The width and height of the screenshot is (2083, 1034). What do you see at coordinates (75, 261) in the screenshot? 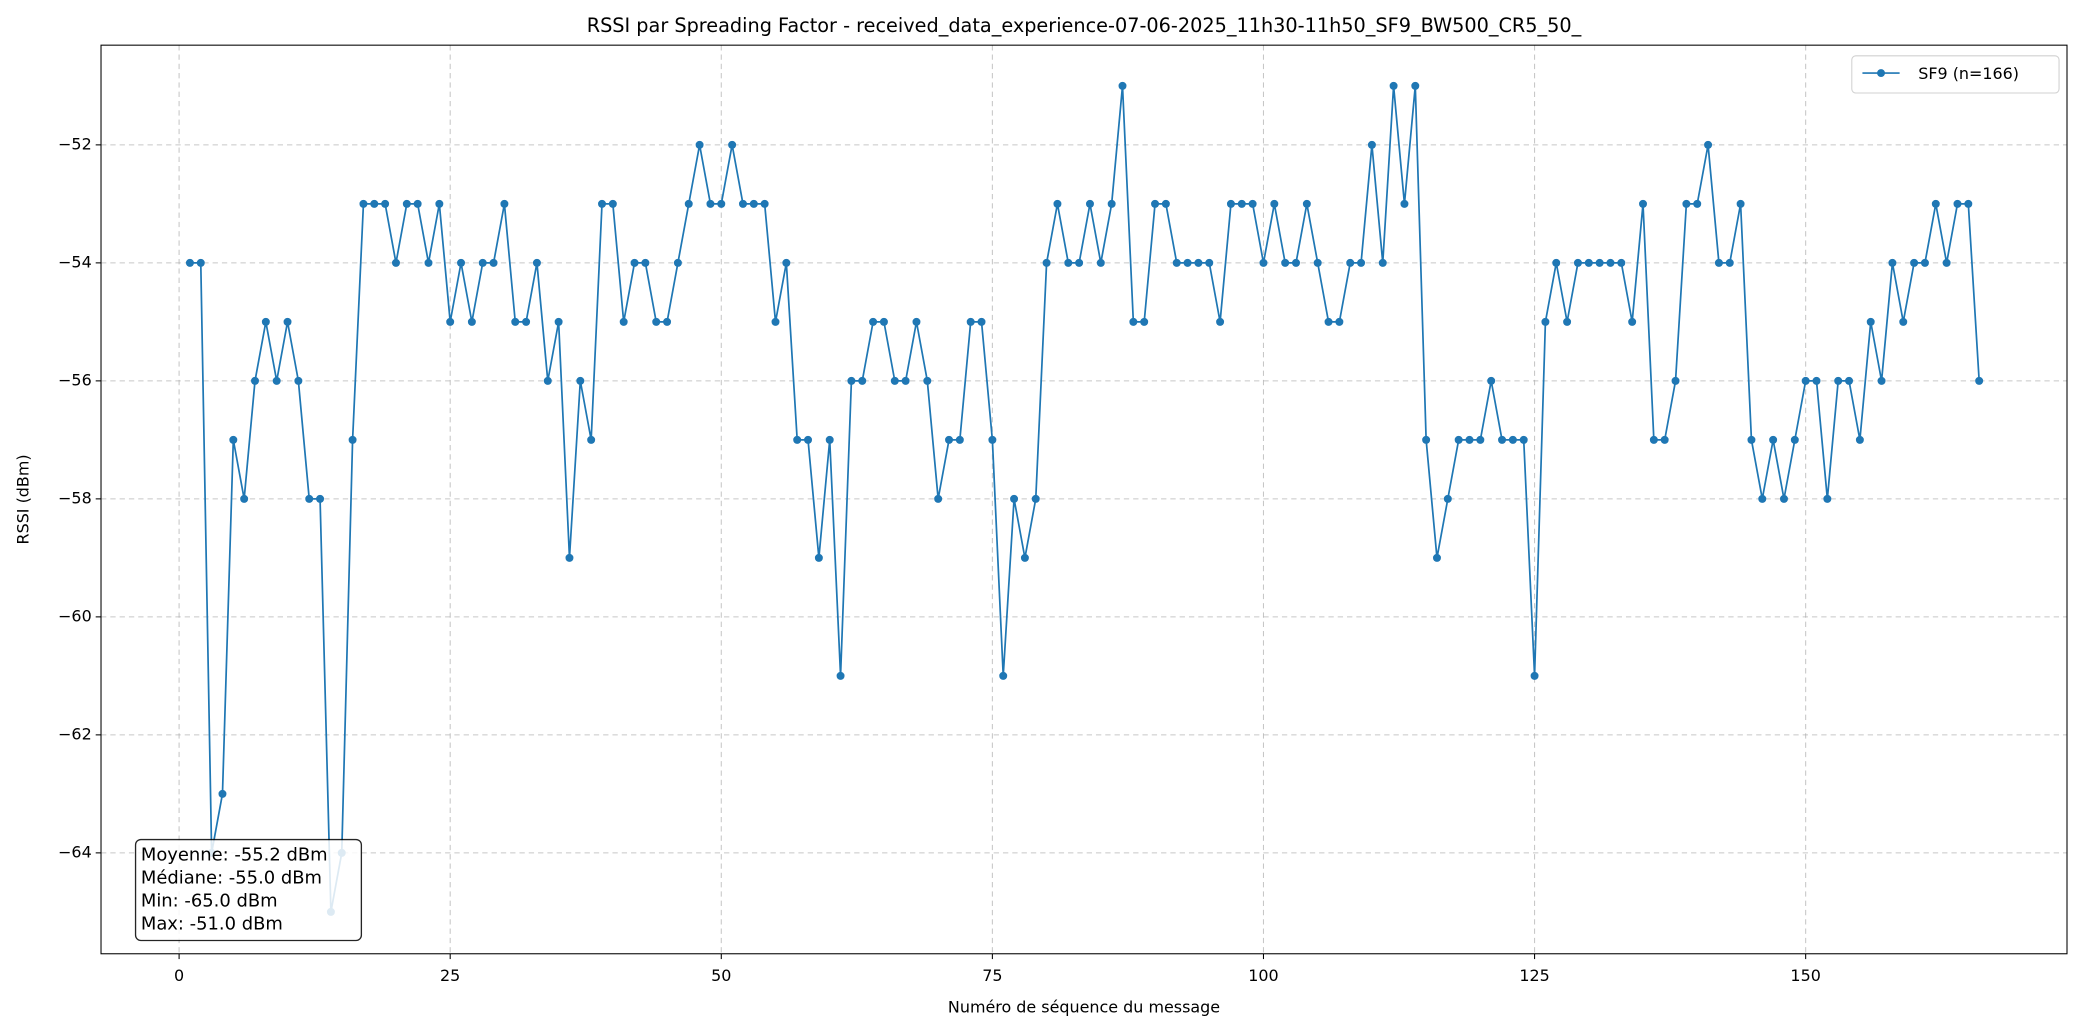
I see `y-tick-label: −54` at bounding box center [75, 261].